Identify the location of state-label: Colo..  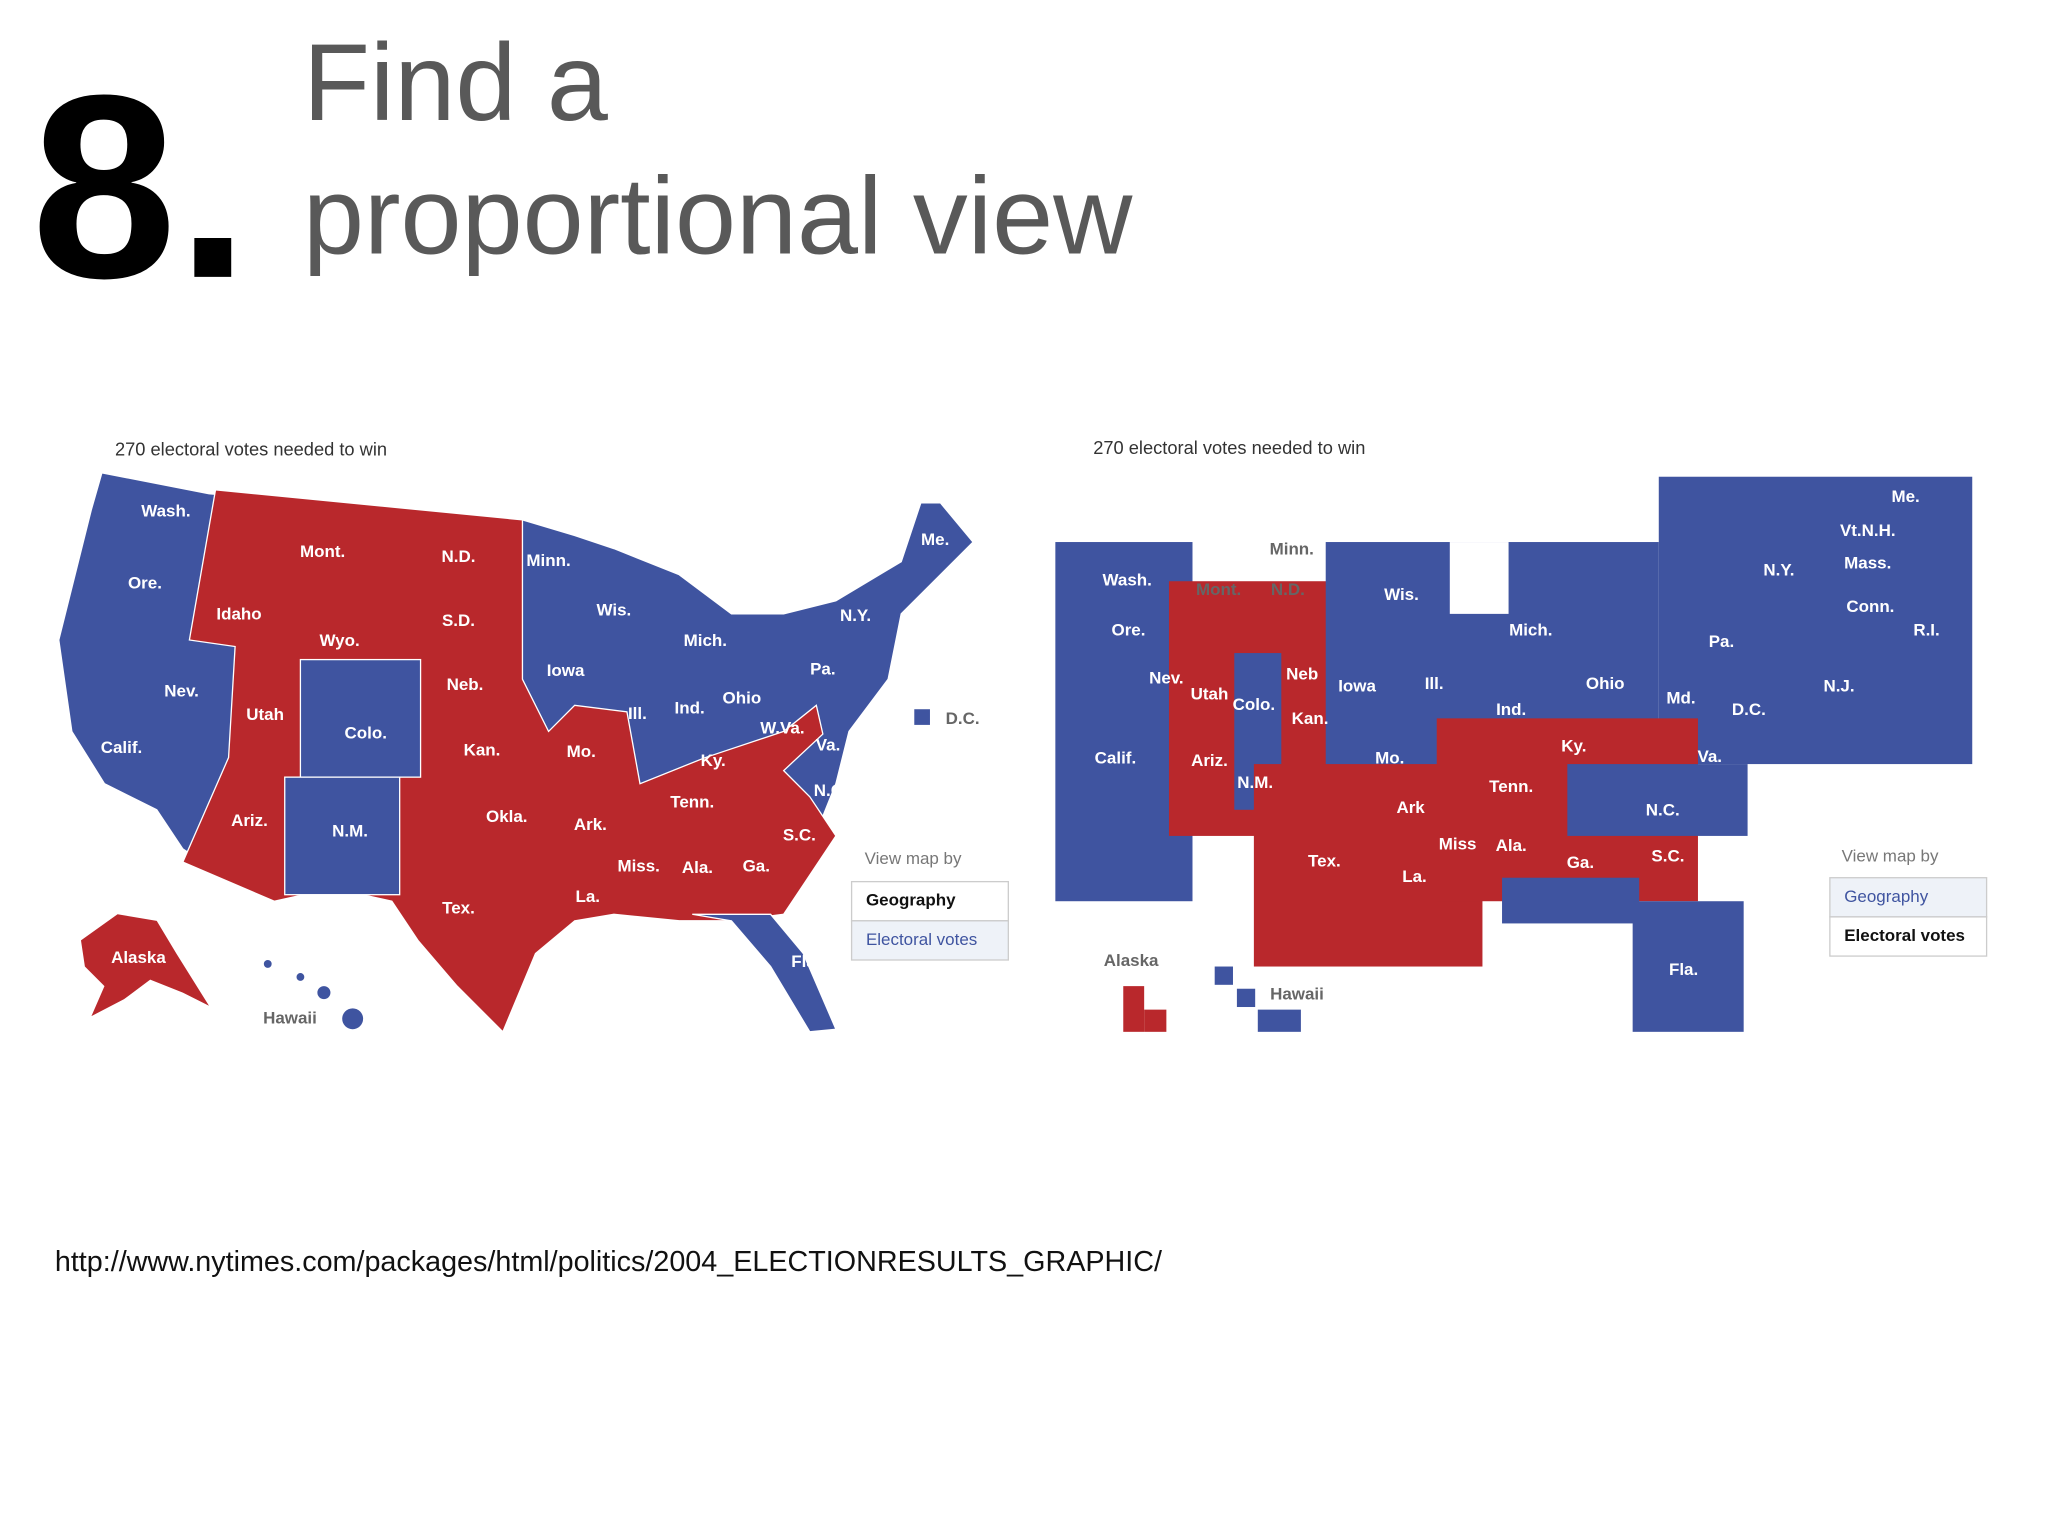
(1254, 704).